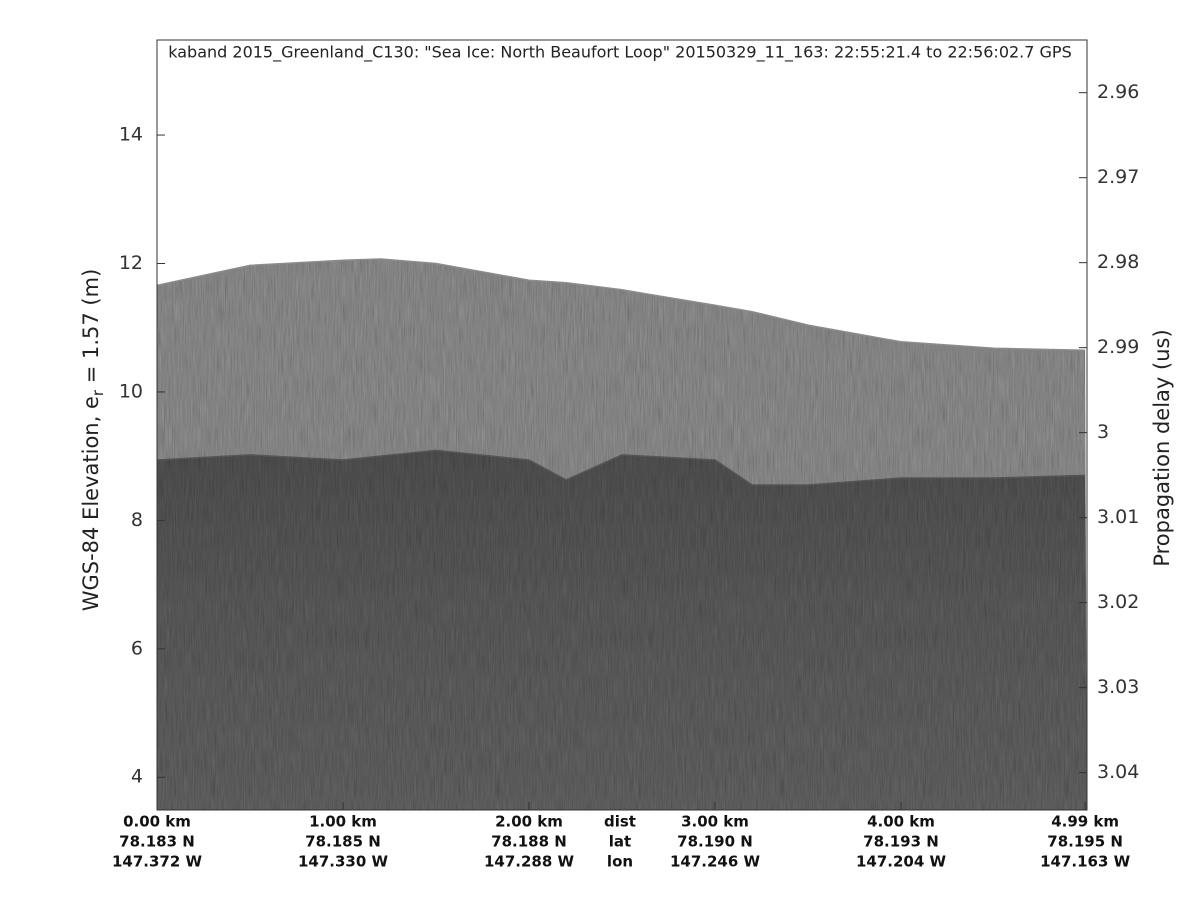 The image size is (1200, 900). Describe the element at coordinates (715, 822) in the screenshot. I see `x-tick-label: 3.00 km` at that location.